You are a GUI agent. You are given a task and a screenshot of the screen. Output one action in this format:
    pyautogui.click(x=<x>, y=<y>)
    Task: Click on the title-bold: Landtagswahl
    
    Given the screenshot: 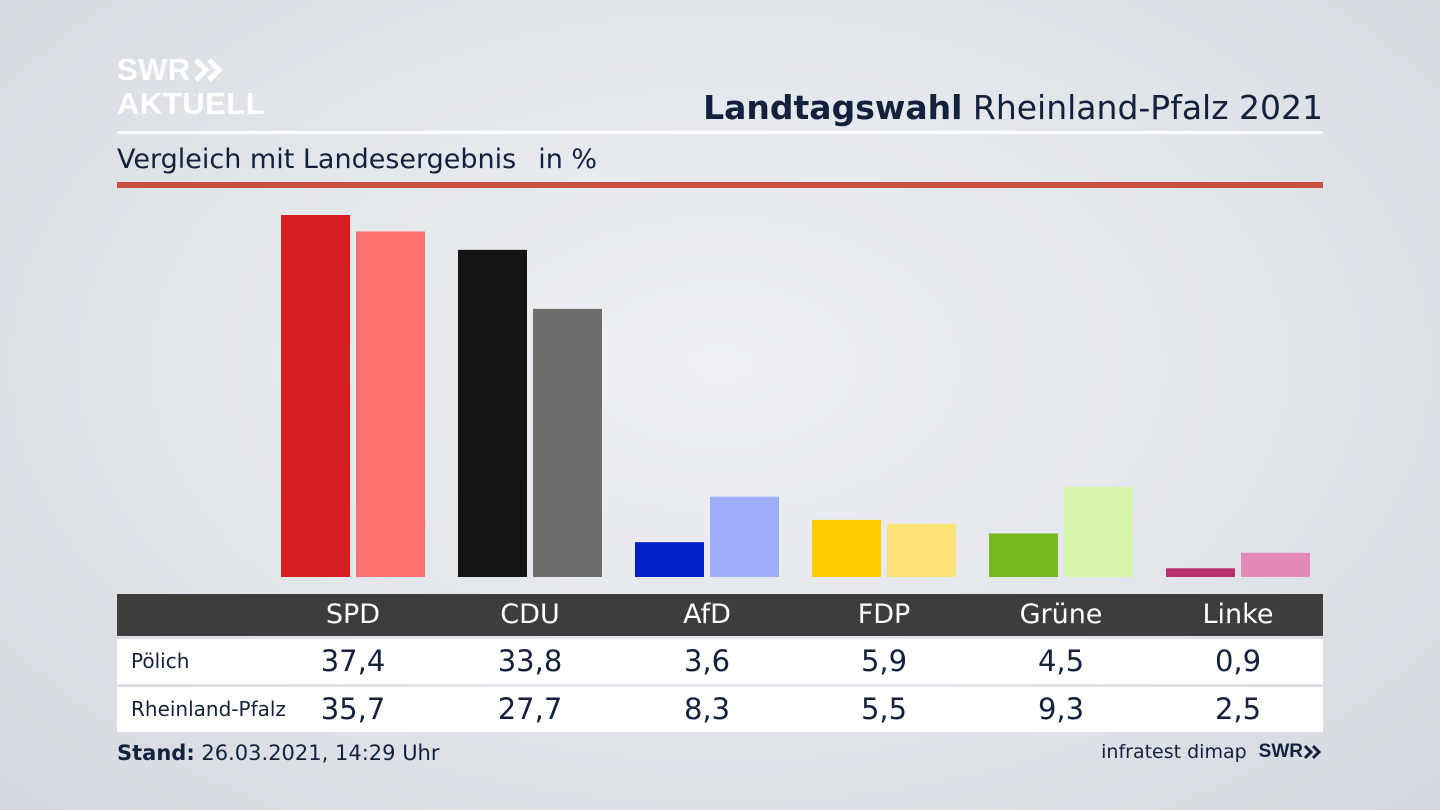 What is the action you would take?
    pyautogui.click(x=833, y=107)
    